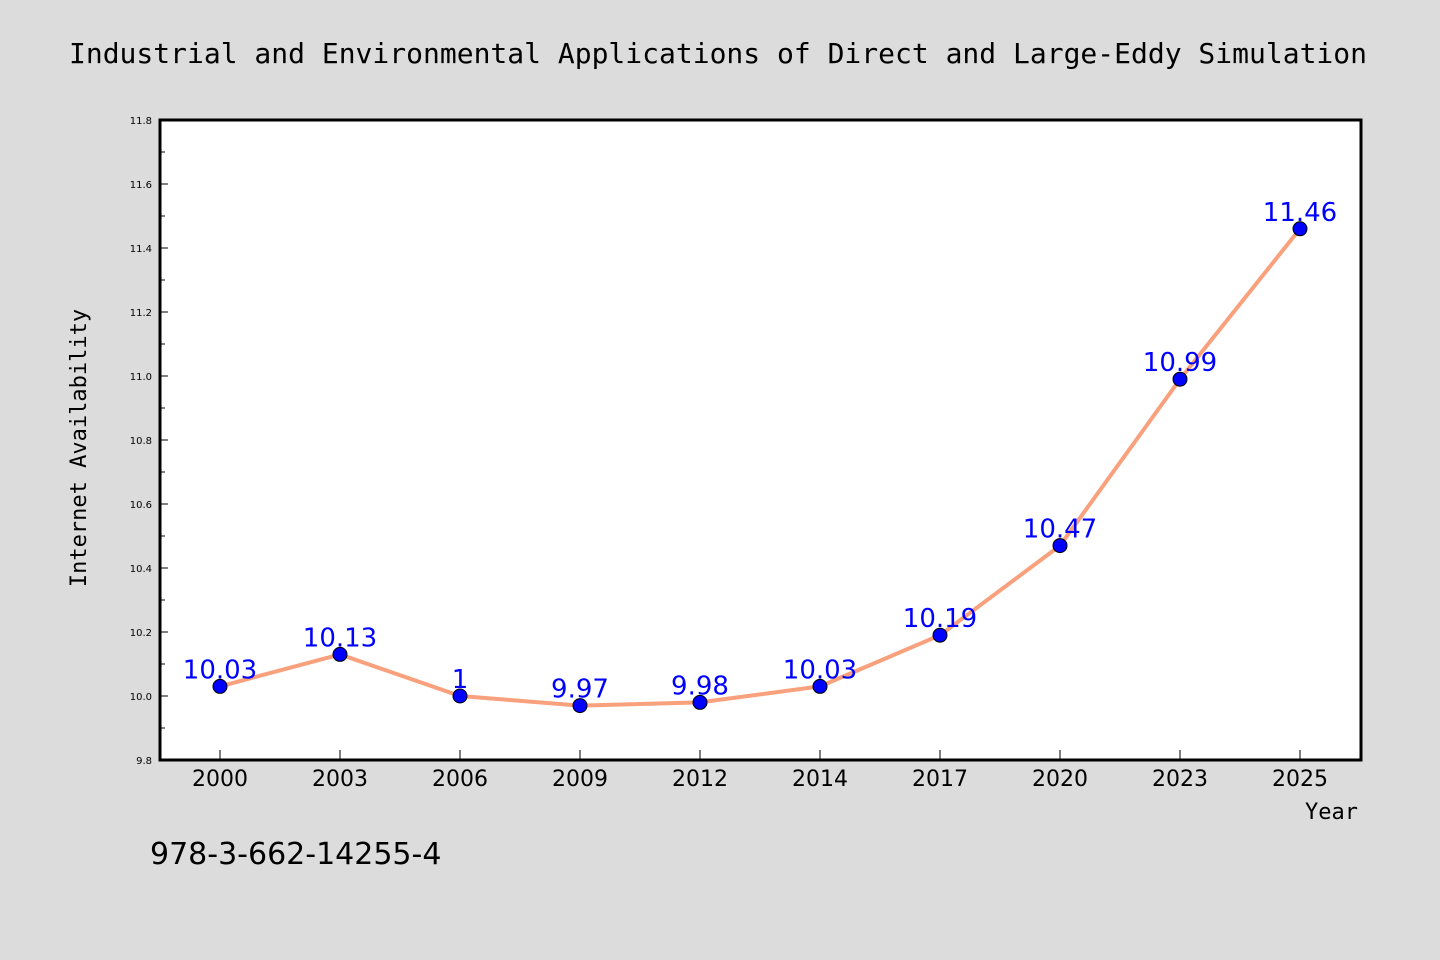 This screenshot has width=1440, height=960. Describe the element at coordinates (141, 185) in the screenshot. I see `y-tick-label: 11.6` at that location.